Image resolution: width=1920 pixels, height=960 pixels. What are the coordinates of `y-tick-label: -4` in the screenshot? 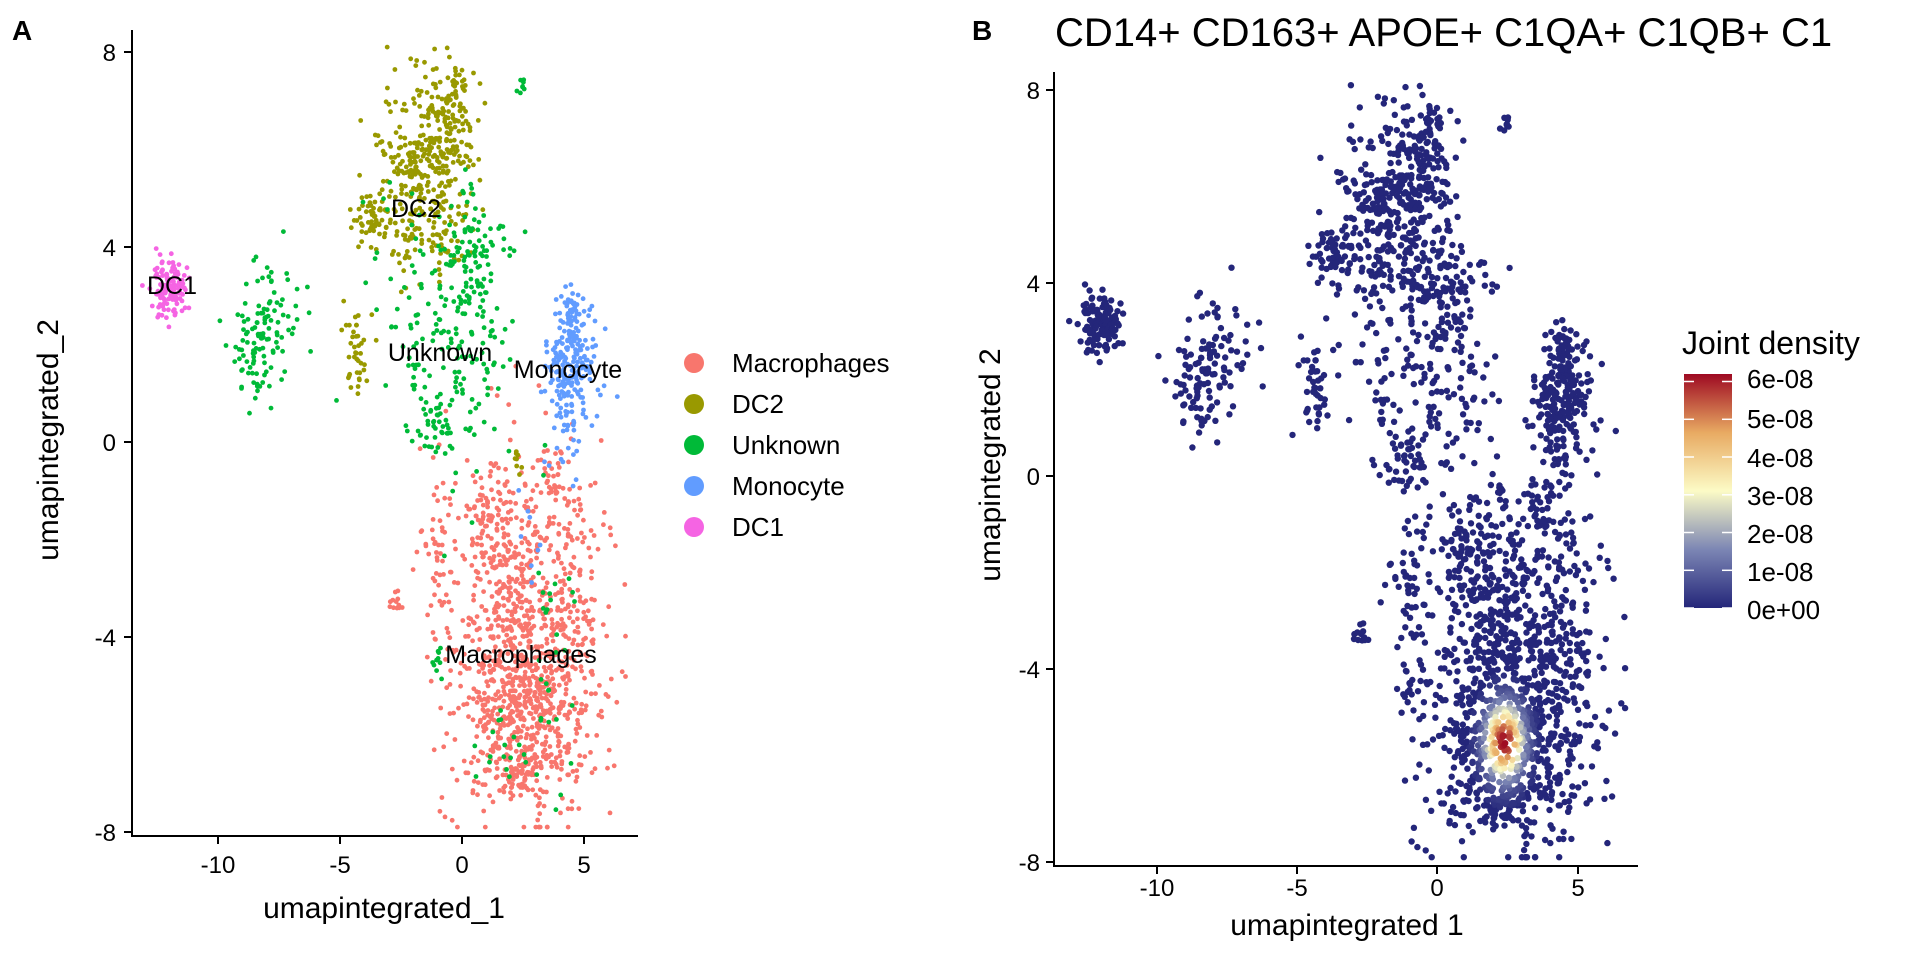 It's located at (105, 638).